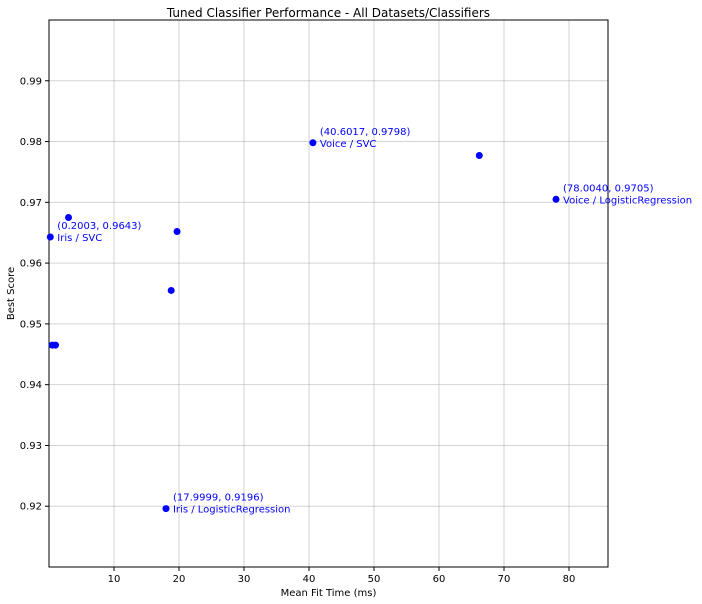  Describe the element at coordinates (31, 385) in the screenshot. I see `y-tick-label: 0.94` at that location.